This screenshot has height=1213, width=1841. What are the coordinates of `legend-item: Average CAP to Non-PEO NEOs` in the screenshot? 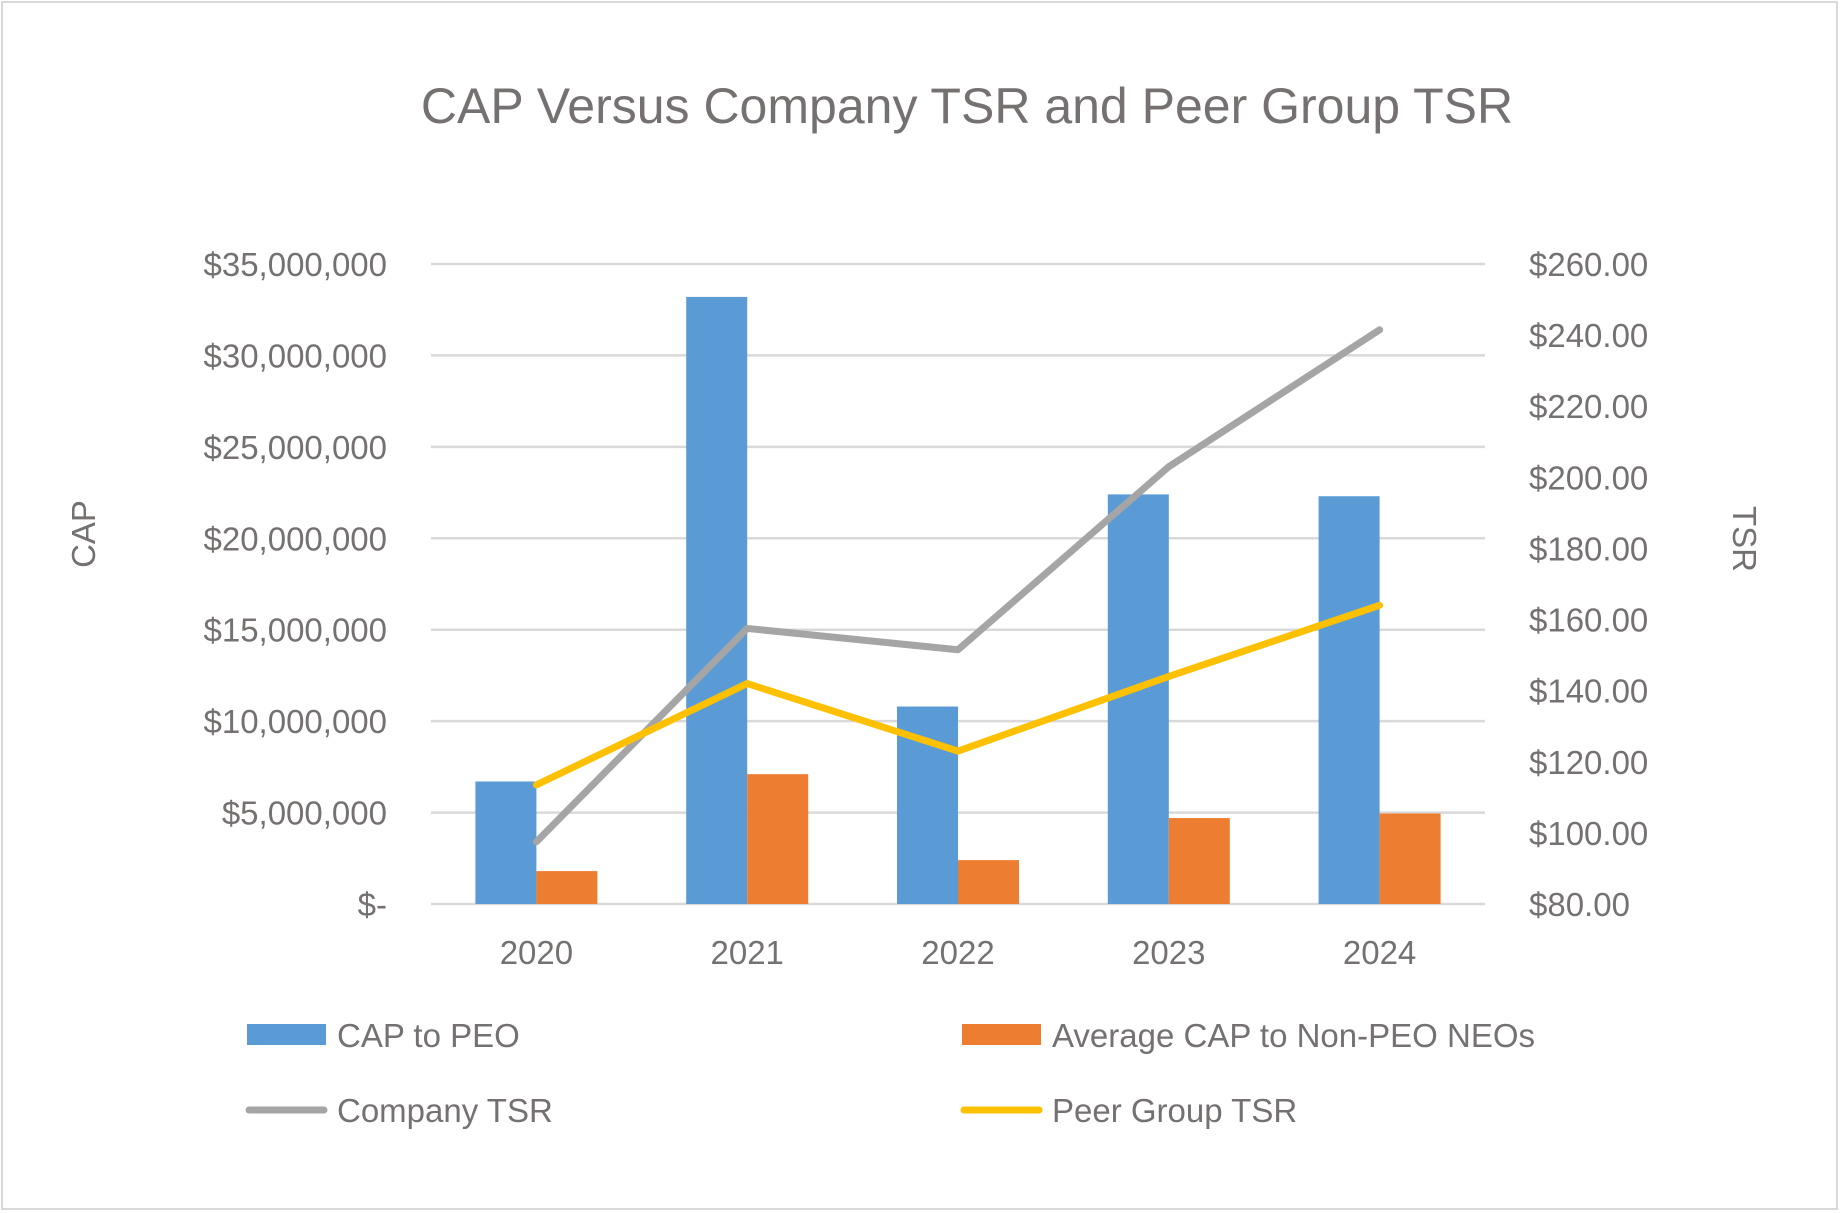 It's located at (1248, 1035).